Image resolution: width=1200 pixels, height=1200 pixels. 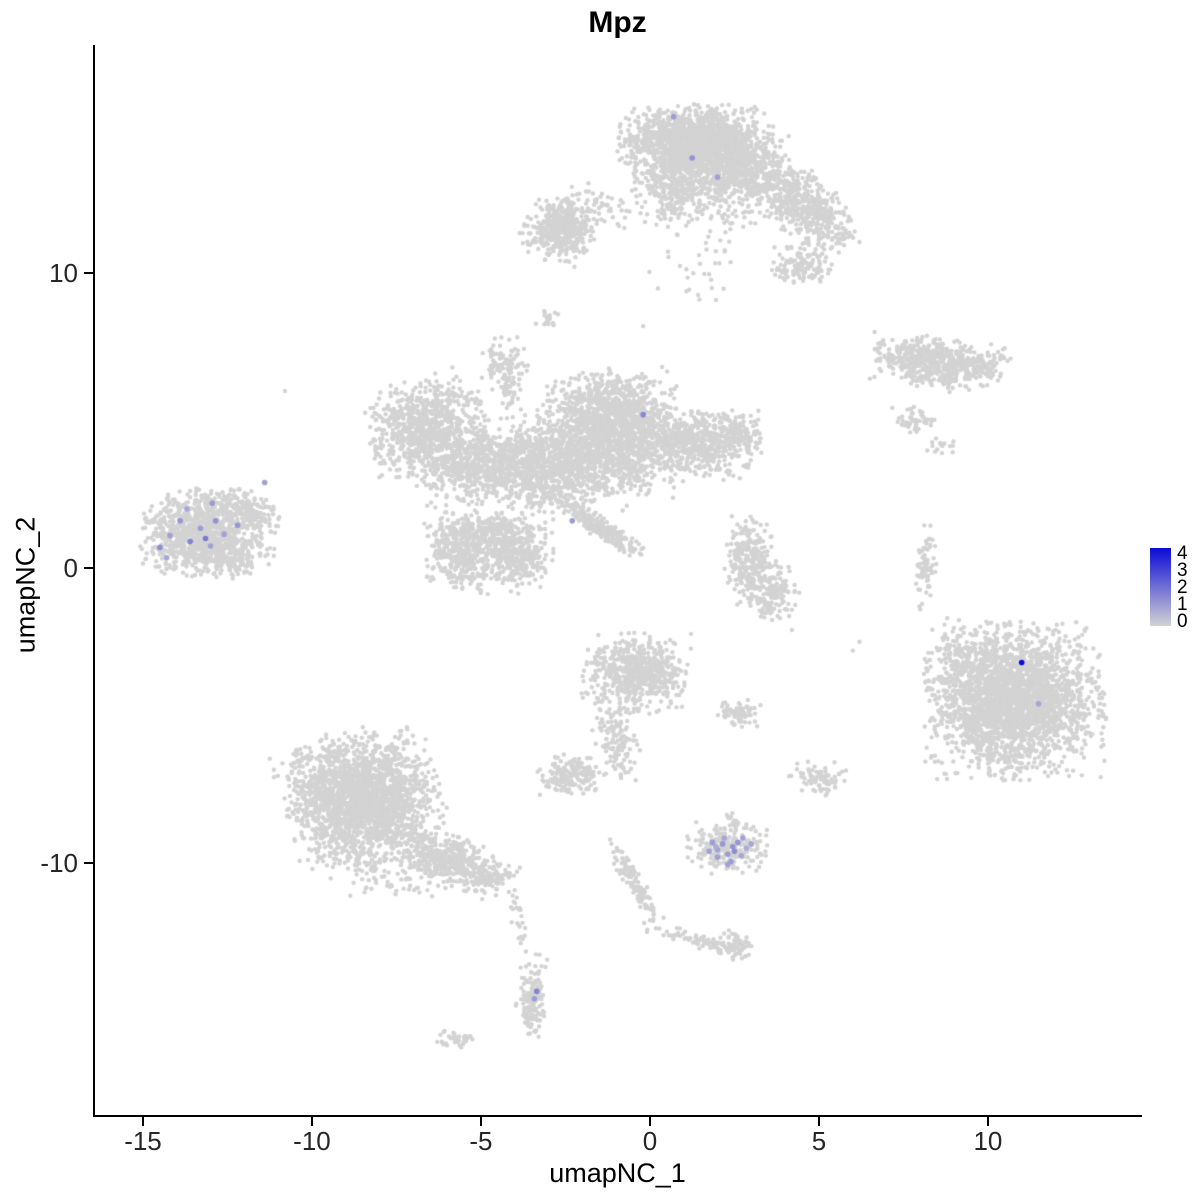 I want to click on legend-tick-label: 1, so click(x=1182, y=604).